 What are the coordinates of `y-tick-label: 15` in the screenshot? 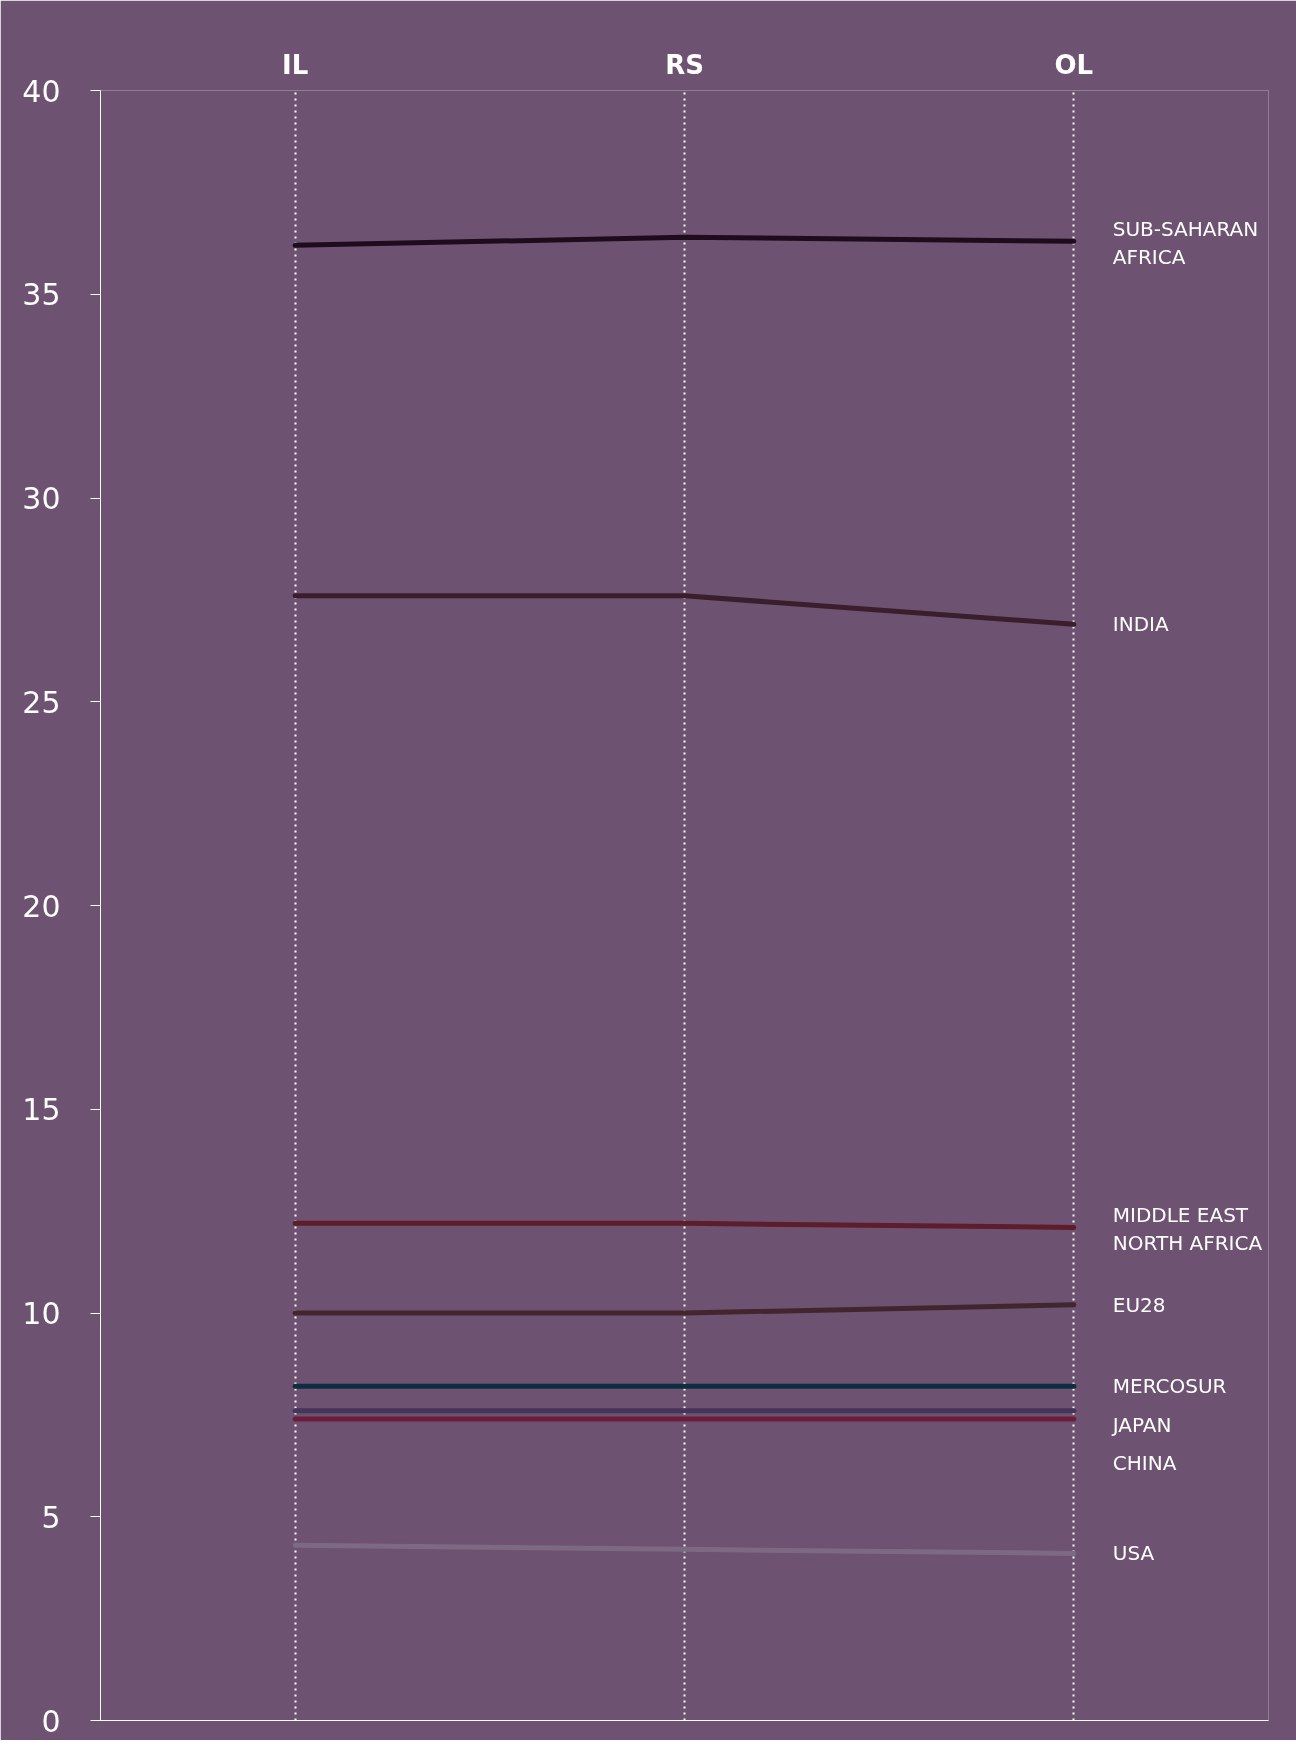 It's located at (41, 1110).